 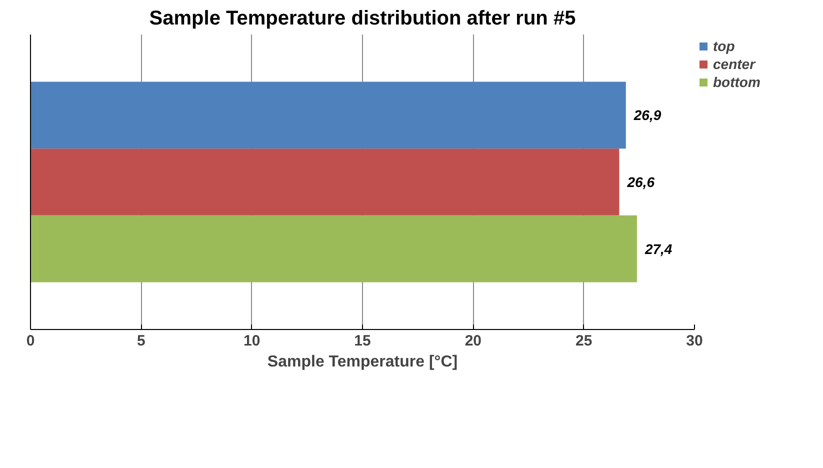 I want to click on legend-label: bottom, so click(x=736, y=82).